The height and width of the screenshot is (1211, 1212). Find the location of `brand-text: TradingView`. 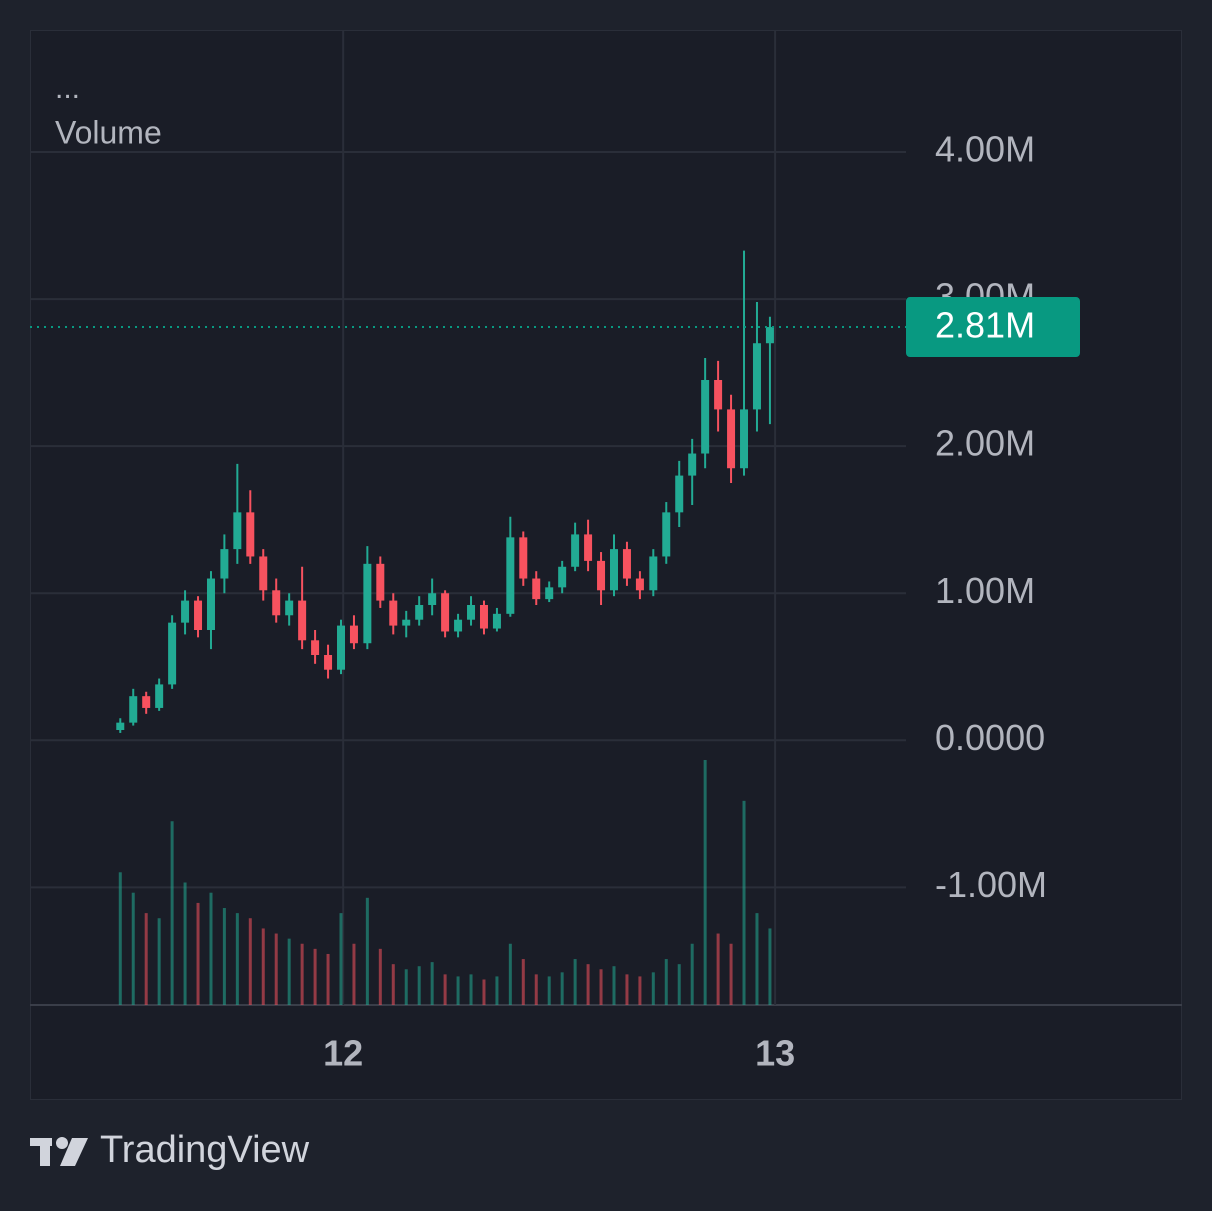

brand-text: TradingView is located at coordinates (205, 1150).